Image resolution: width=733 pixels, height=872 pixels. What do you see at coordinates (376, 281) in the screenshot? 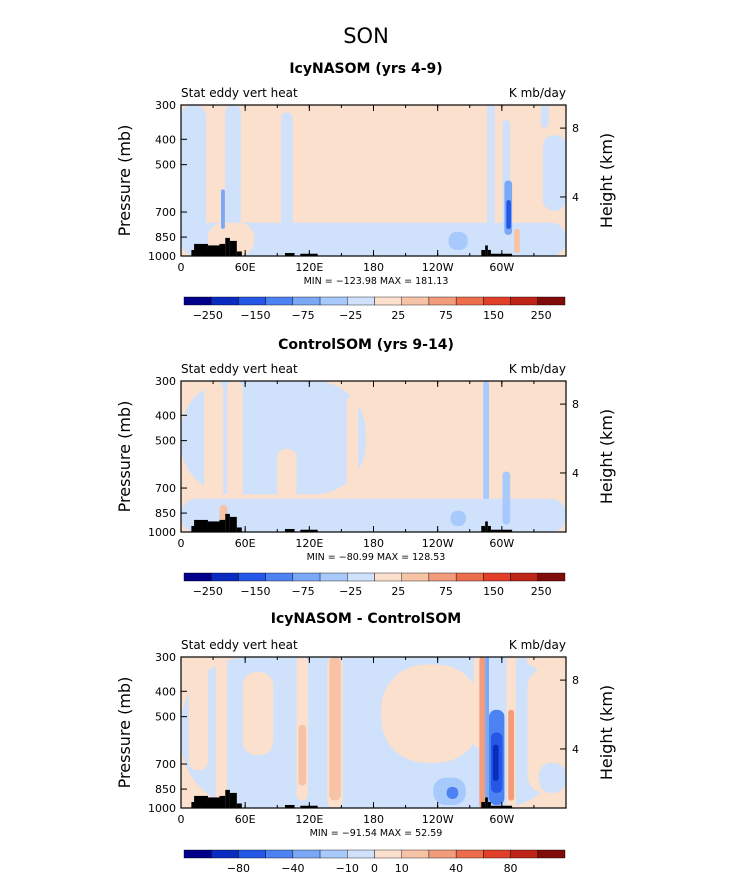
I see `min-max-stats: MIN = −123.98 MAX = 181.13` at bounding box center [376, 281].